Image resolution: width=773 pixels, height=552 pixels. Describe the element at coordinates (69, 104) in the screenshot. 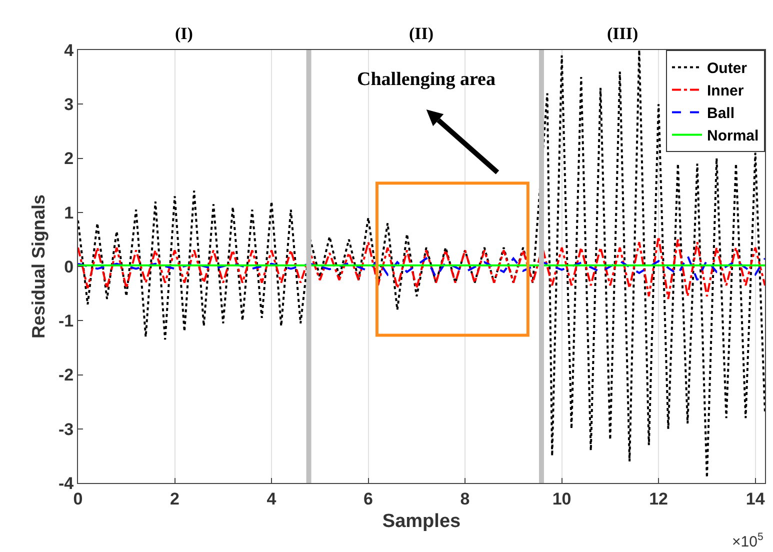

I see `y-tick-label: 3` at that location.